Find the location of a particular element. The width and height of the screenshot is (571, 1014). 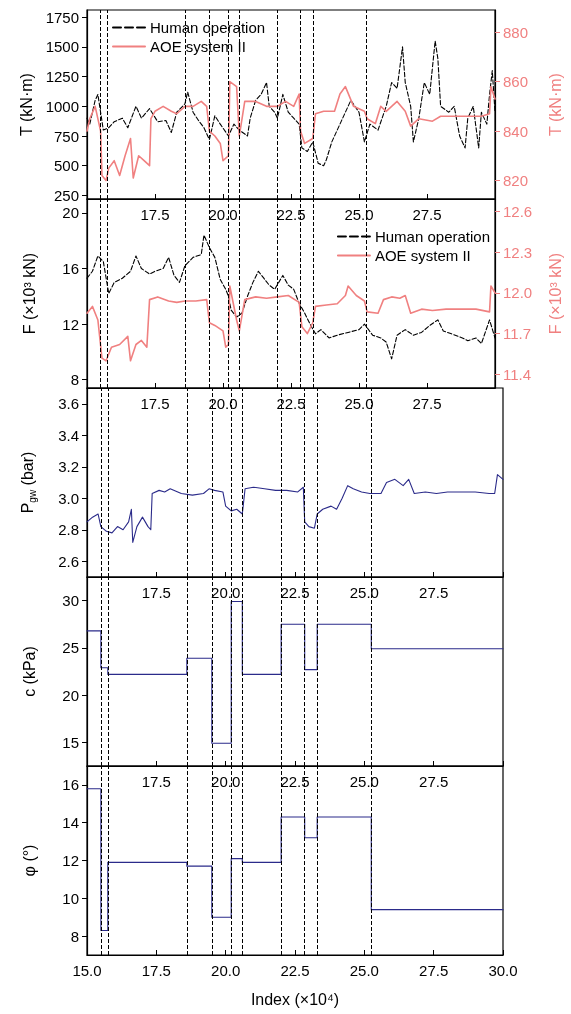

y-tick-label: 250 is located at coordinates (66, 195).